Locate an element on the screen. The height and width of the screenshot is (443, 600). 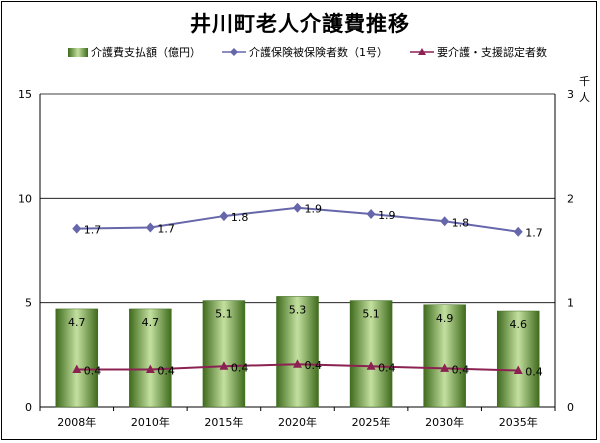
y-right-tick-label: 0 is located at coordinates (570, 407).